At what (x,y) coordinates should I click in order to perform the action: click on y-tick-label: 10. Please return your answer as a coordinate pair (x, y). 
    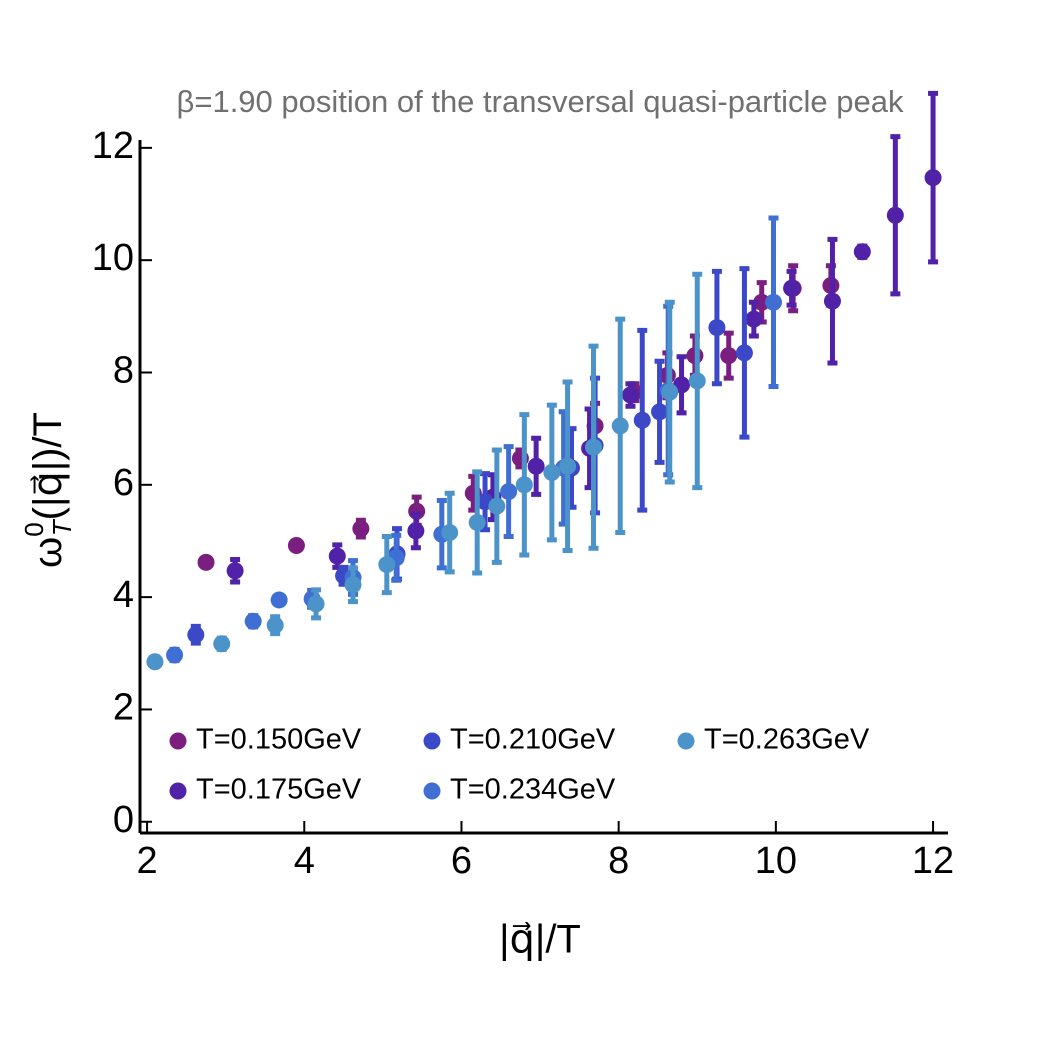
    Looking at the image, I should click on (113, 258).